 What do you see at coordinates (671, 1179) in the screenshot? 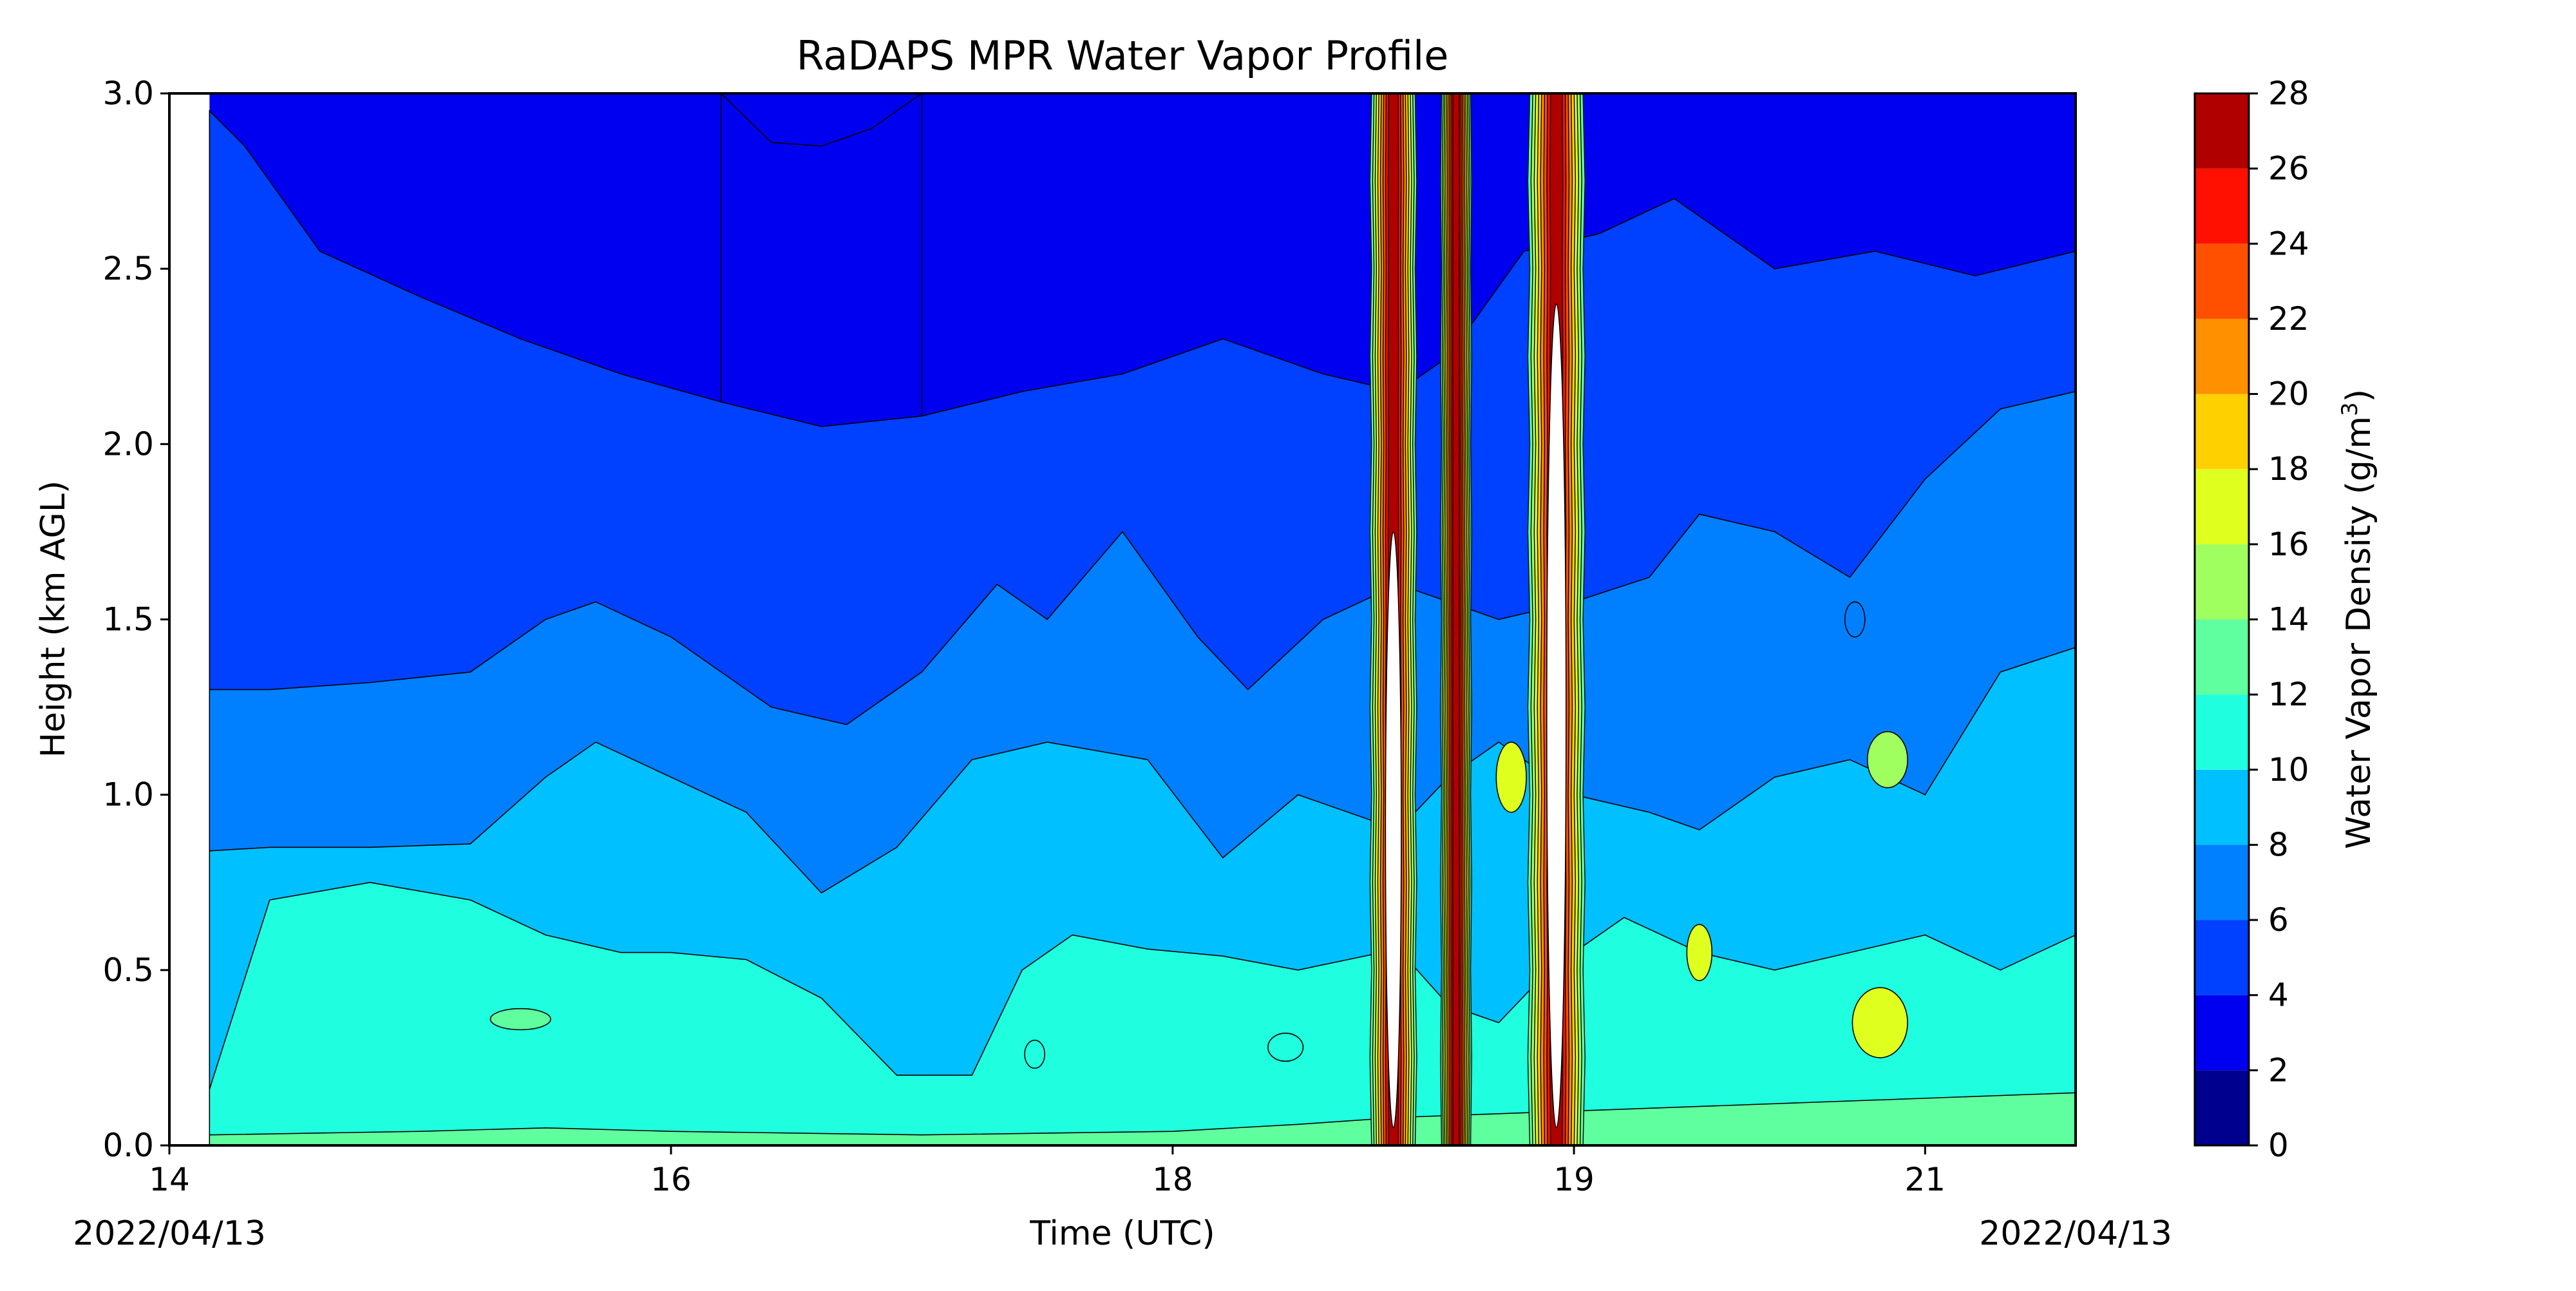
I see `x-tick-label: 16` at bounding box center [671, 1179].